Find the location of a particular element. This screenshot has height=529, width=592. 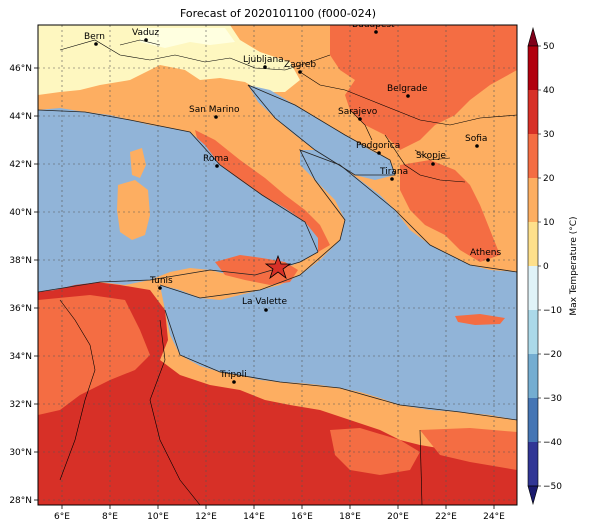

lon-label: 20°E is located at coordinates (398, 517).